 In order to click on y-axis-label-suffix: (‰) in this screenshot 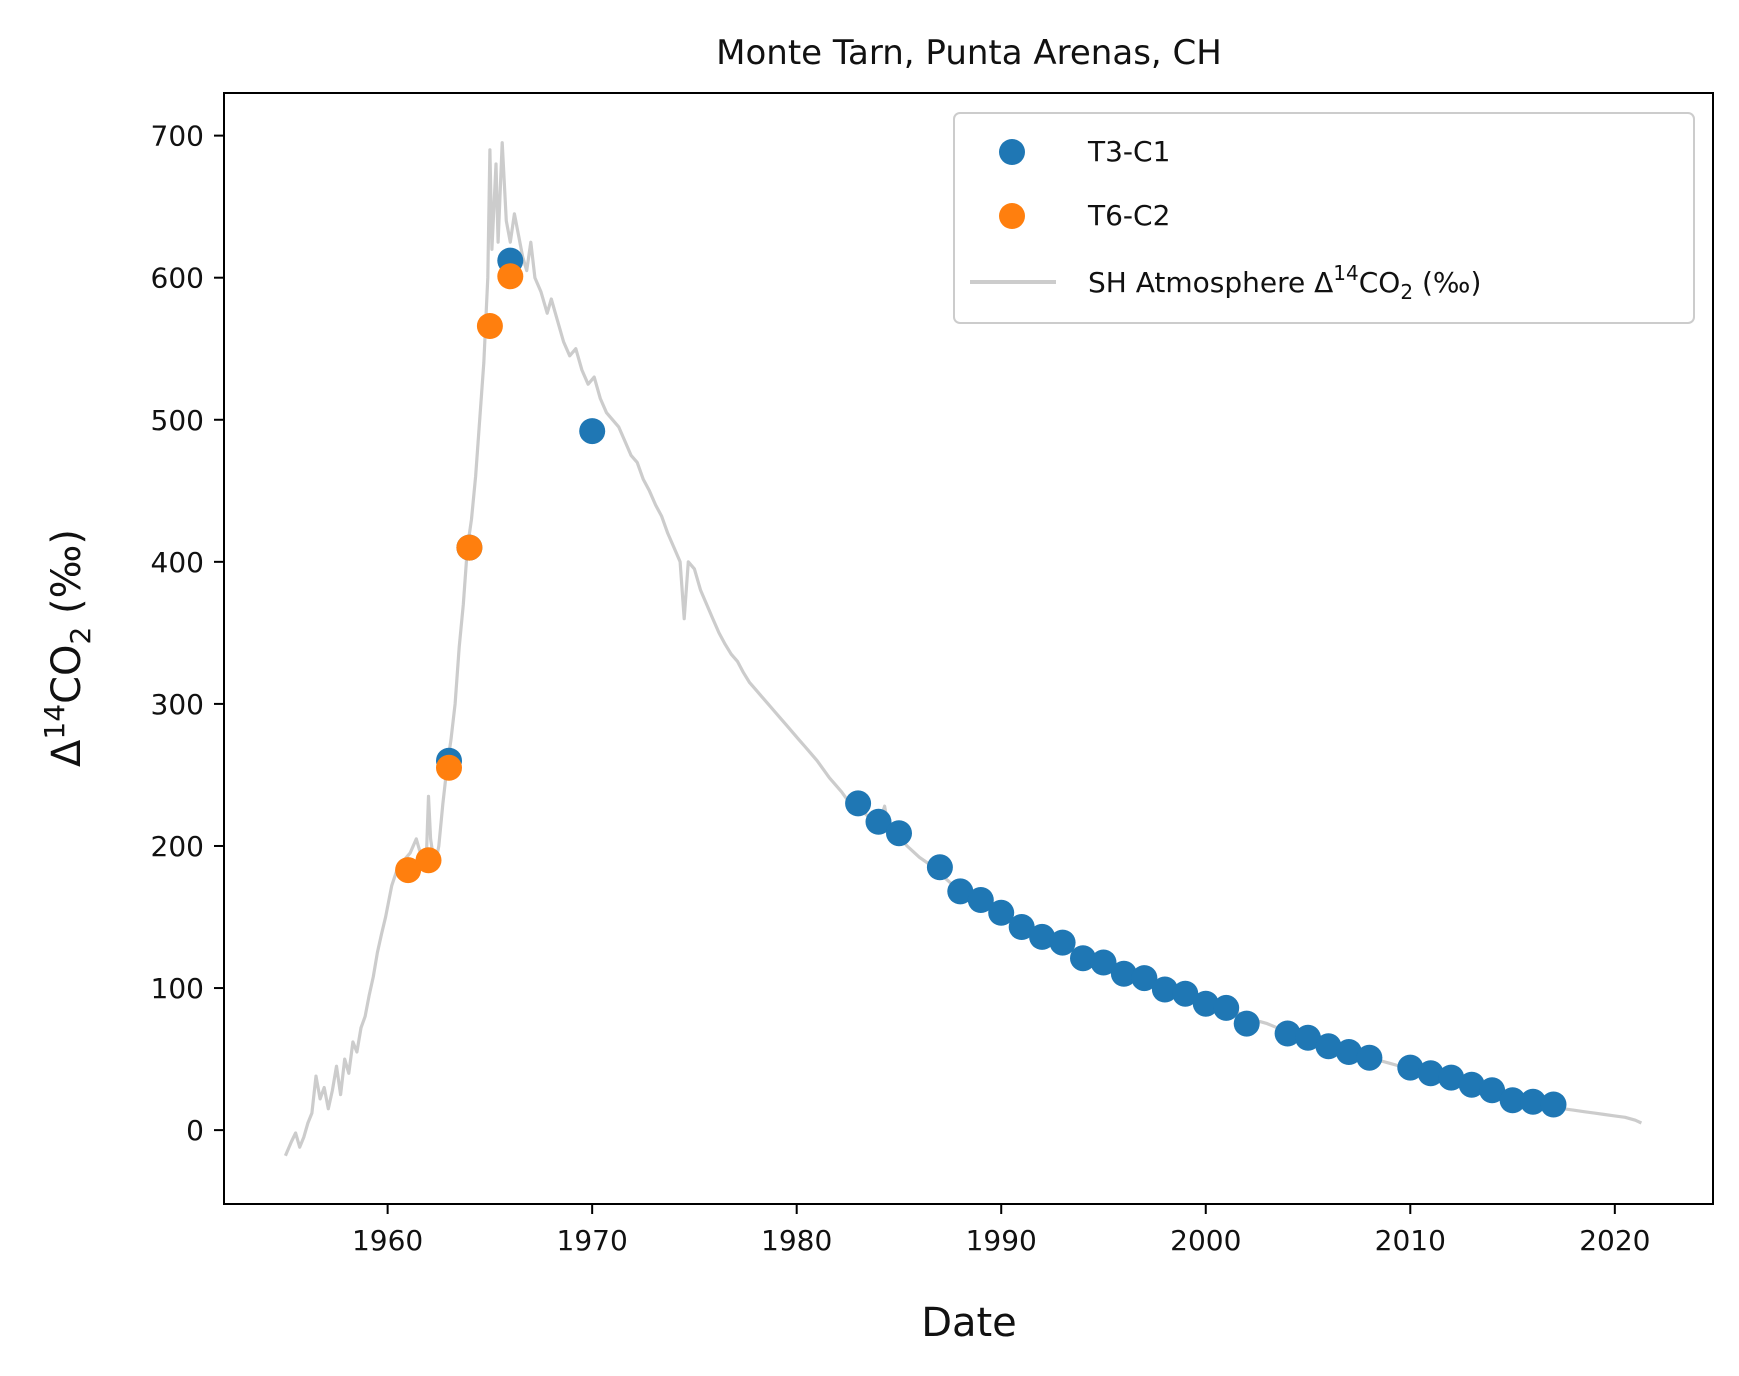, I will do `click(67, 578)`.